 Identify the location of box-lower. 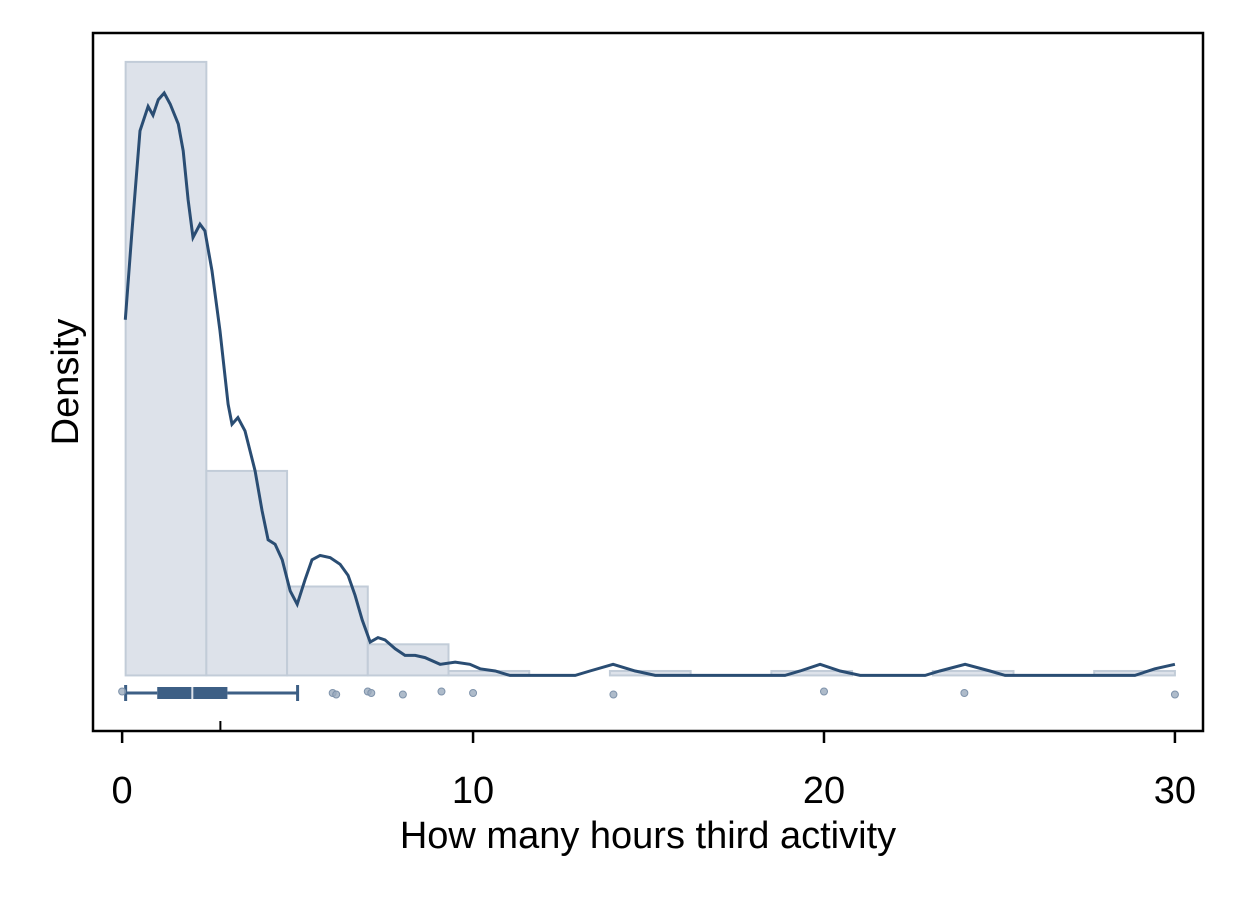
(175, 693).